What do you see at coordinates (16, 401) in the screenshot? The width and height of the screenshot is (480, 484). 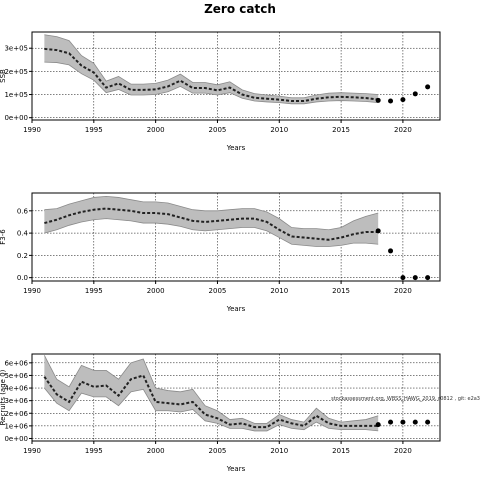 I see `y-tick-label: 3e+06` at bounding box center [16, 401].